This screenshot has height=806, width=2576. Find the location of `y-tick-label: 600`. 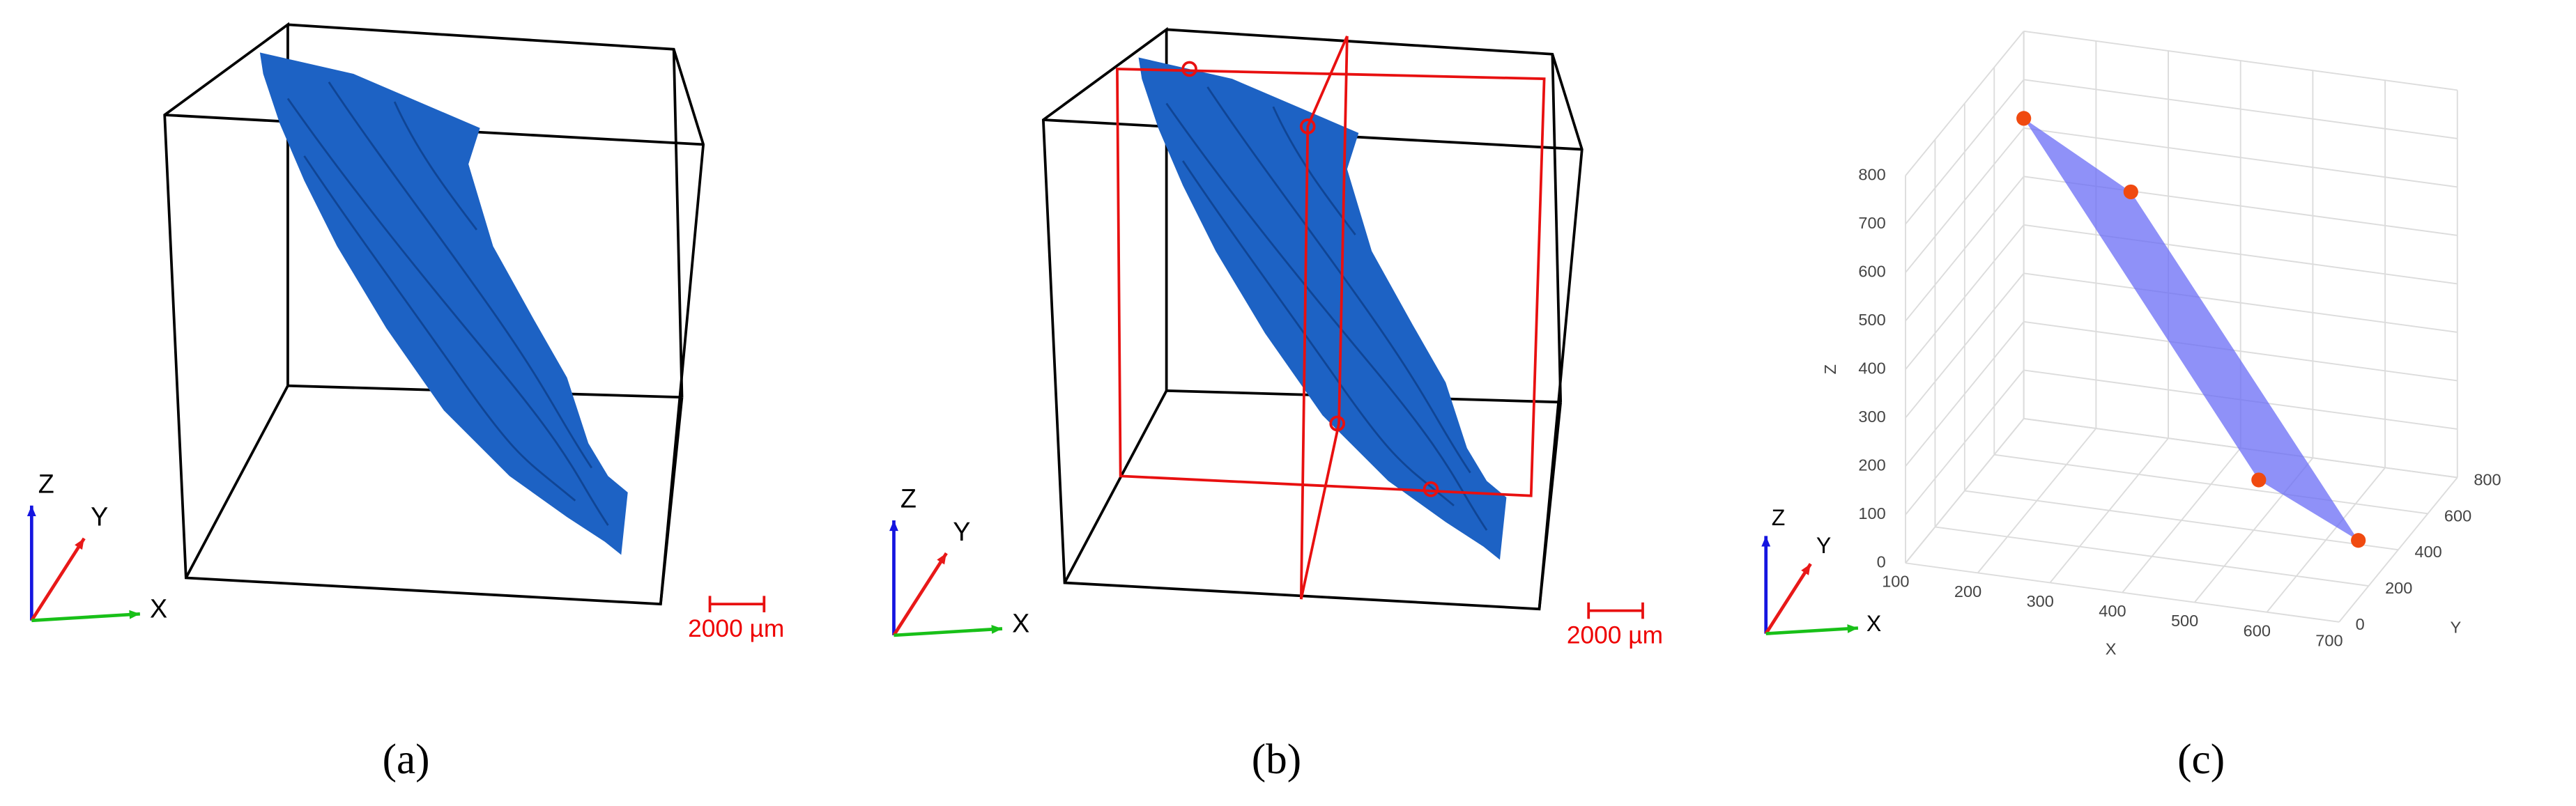

y-tick-label: 600 is located at coordinates (2457, 515).